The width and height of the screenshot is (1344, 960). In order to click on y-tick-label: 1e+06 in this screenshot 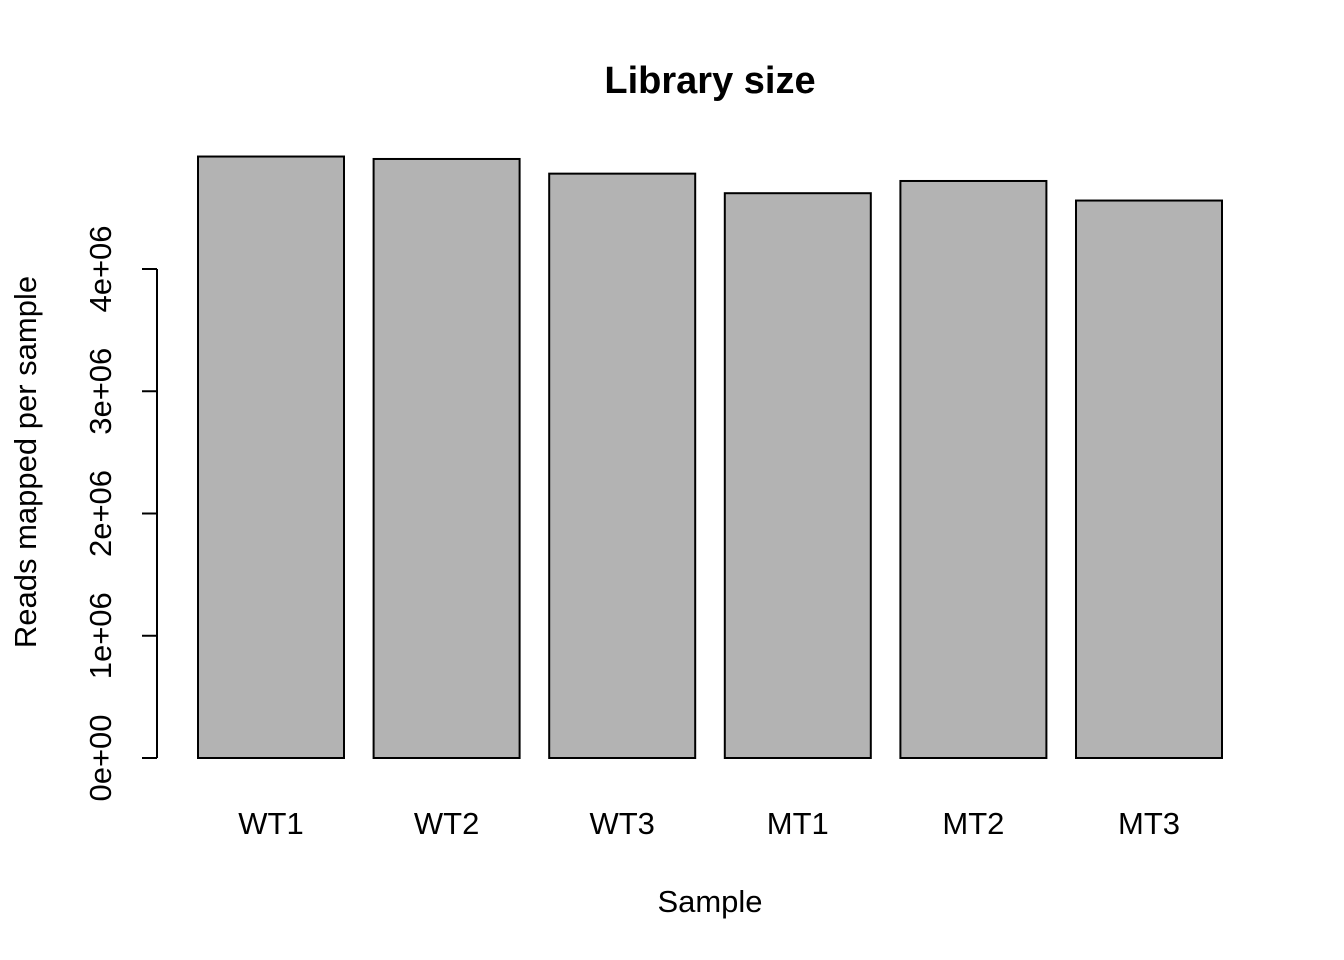, I will do `click(100, 635)`.